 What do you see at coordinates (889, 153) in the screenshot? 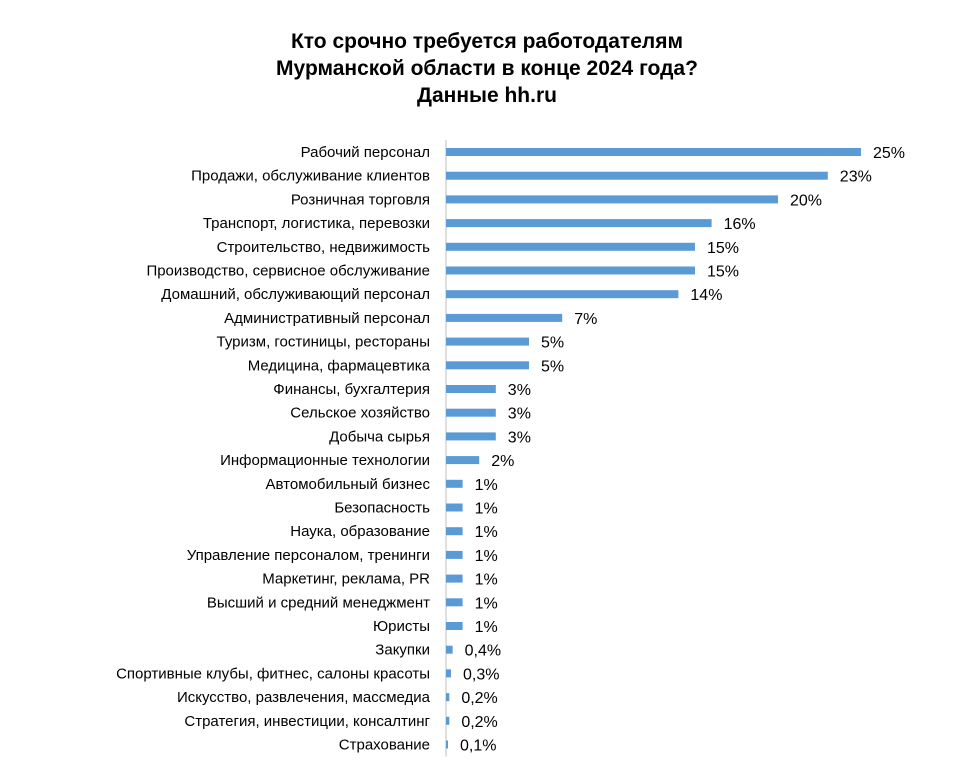
I see `data-label: 25%` at bounding box center [889, 153].